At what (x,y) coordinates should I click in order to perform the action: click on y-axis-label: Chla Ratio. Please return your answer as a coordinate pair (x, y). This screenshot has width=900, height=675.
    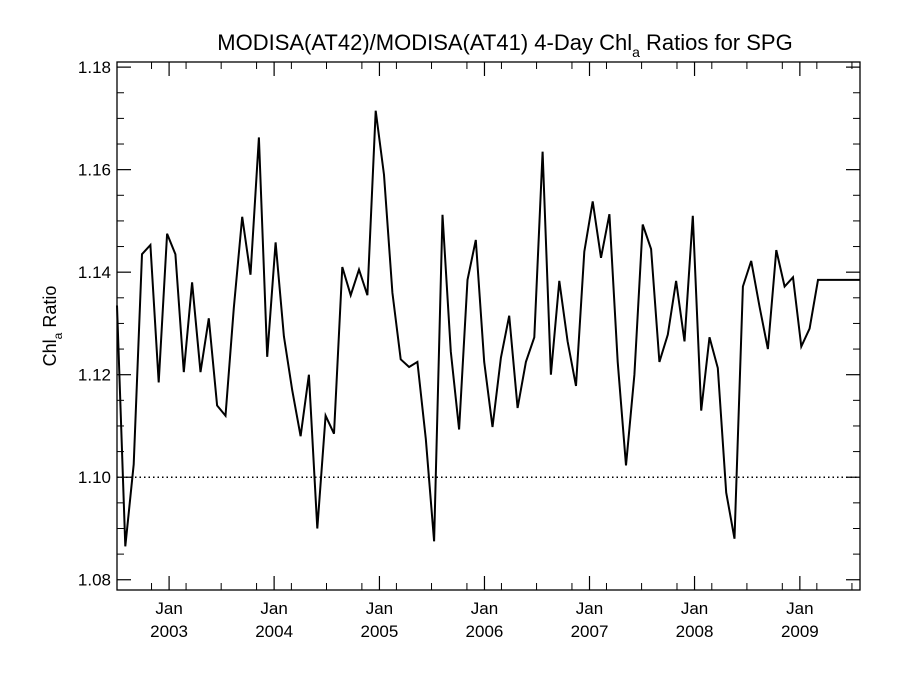
    Looking at the image, I should click on (52, 326).